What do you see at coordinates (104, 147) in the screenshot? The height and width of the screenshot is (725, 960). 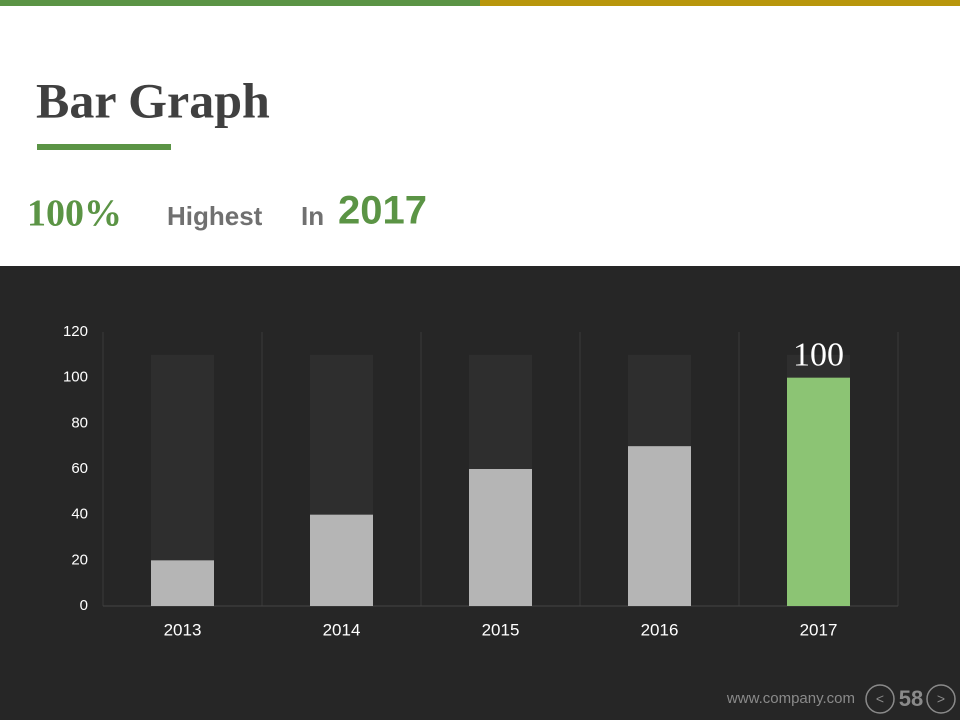 I see `title-underline` at bounding box center [104, 147].